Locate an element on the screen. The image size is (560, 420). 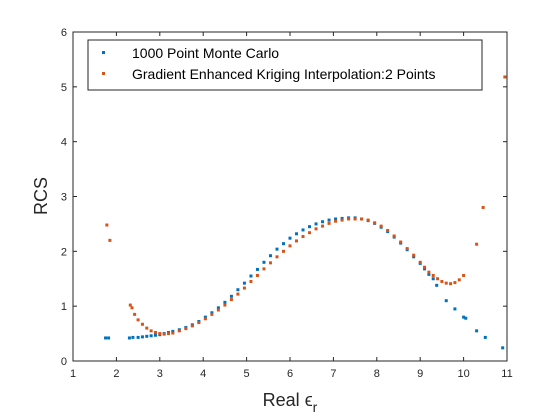
x-tick-label: 6 is located at coordinates (290, 374).